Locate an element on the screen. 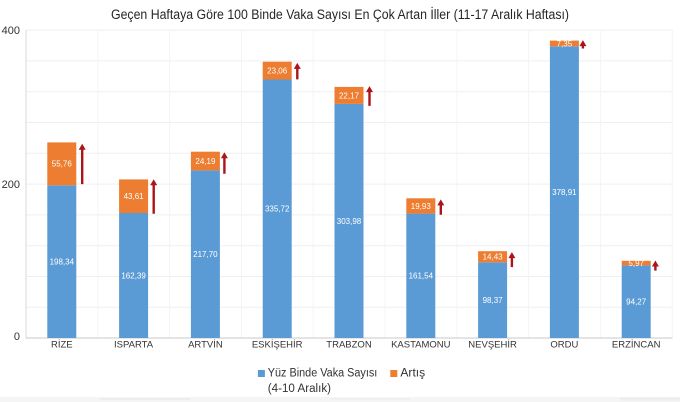 The width and height of the screenshot is (680, 402). svg-text: 7,35 is located at coordinates (565, 43).